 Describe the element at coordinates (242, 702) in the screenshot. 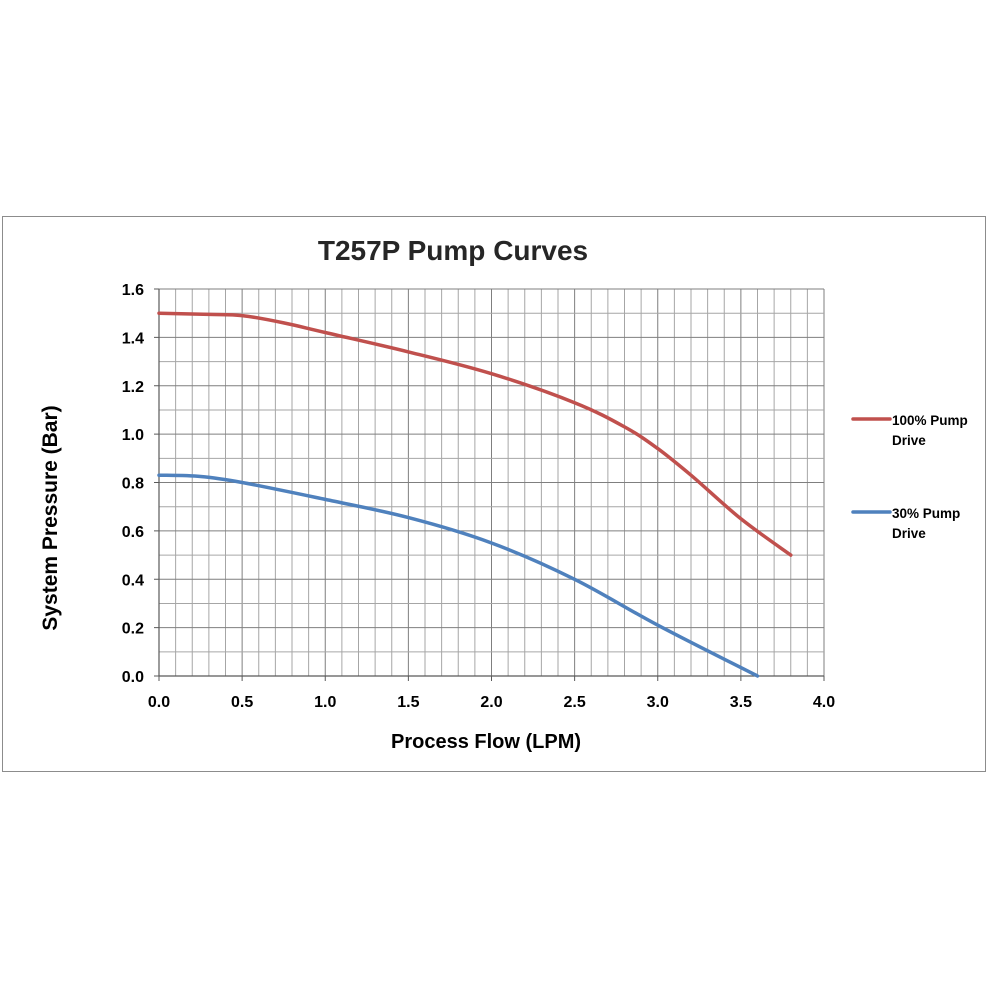

I see `x-tick-label: 0.5` at that location.